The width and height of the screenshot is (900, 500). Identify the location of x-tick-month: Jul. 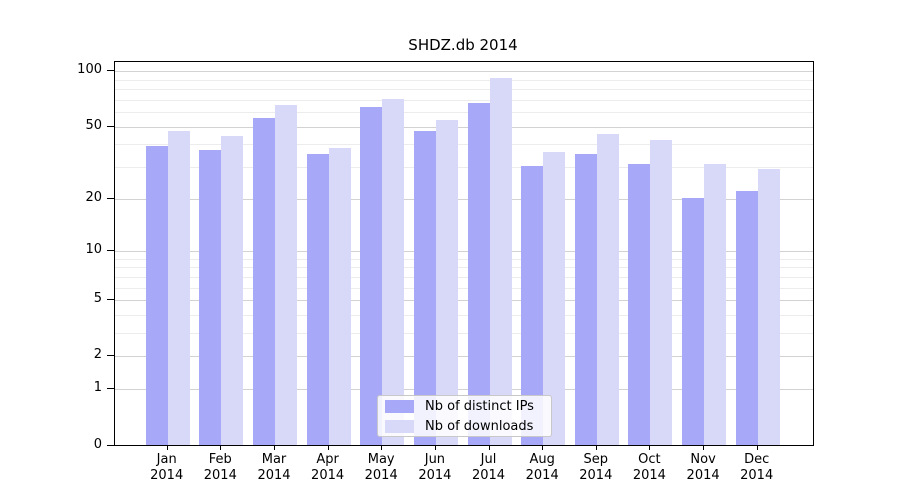
(488, 459).